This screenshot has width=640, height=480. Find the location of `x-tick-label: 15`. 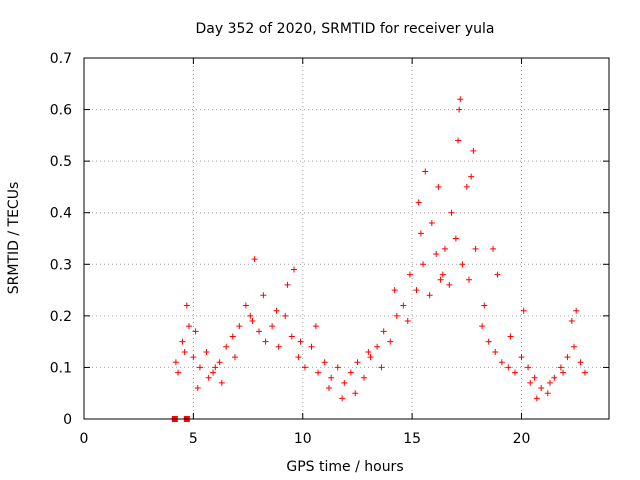

x-tick-label: 15 is located at coordinates (412, 439).